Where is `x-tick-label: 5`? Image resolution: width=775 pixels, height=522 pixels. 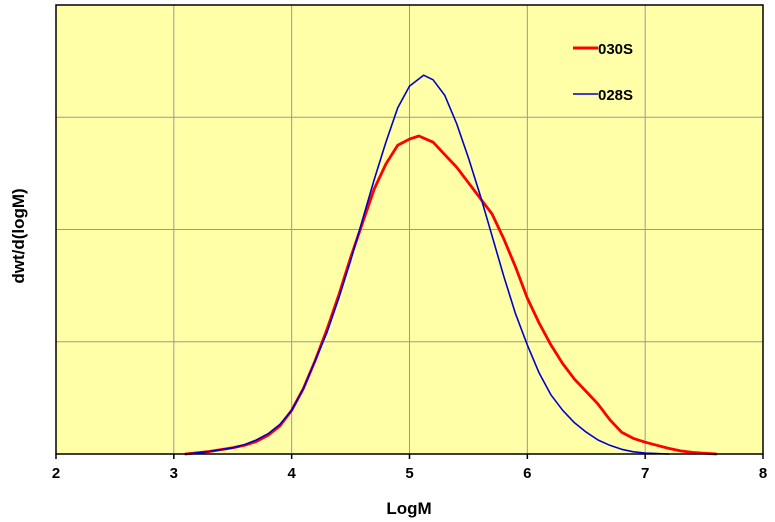 x-tick-label: 5 is located at coordinates (409, 473).